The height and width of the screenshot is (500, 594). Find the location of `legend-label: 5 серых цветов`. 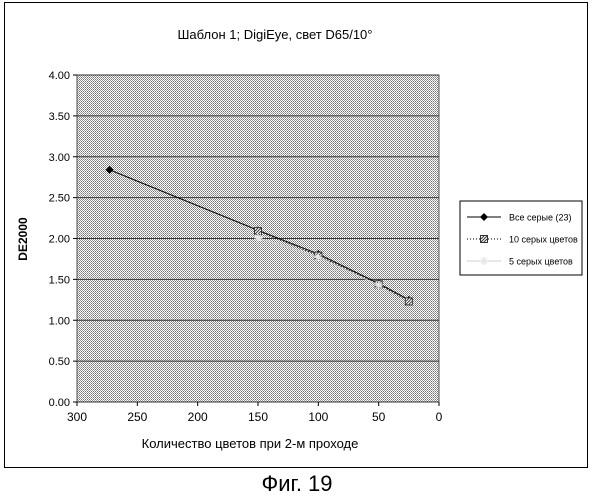

legend-label: 5 серых цветов is located at coordinates (541, 262).